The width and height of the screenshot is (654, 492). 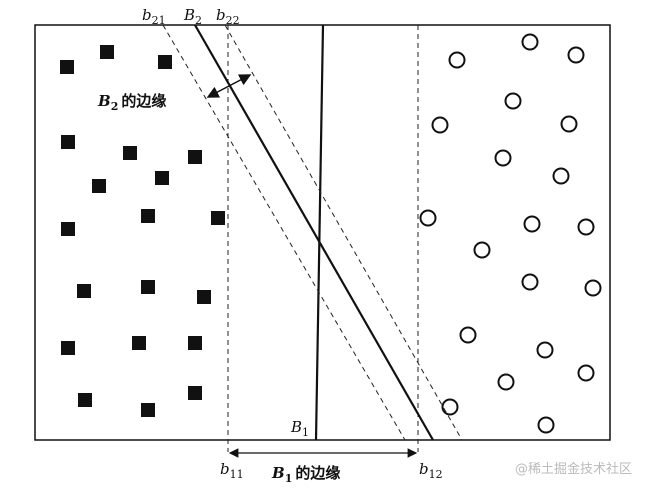 What do you see at coordinates (131, 102) in the screenshot?
I see `b2-margin-label: B2 的边缘` at bounding box center [131, 102].